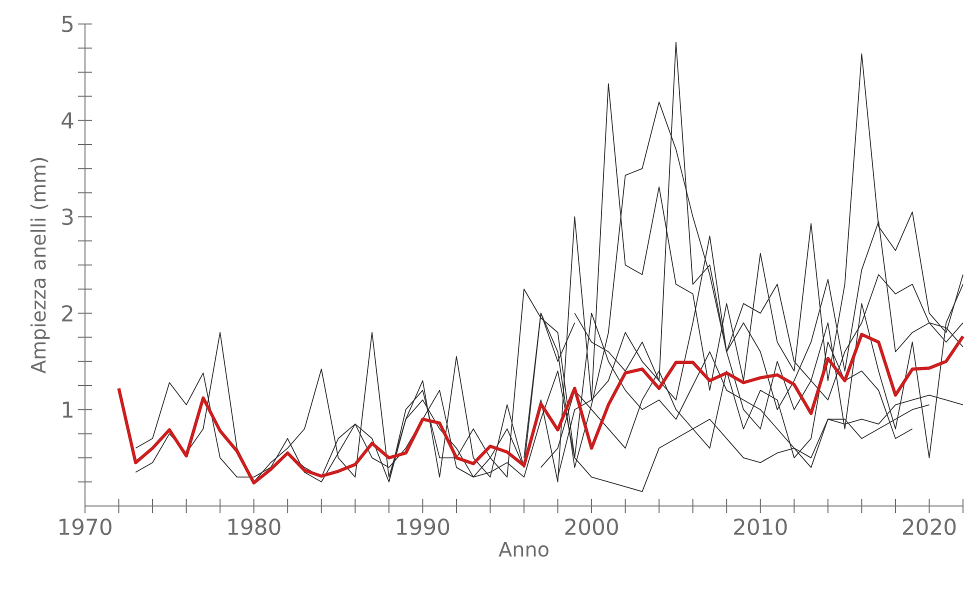 This screenshot has height=592, width=973. What do you see at coordinates (86, 527) in the screenshot?
I see `x-tick-label: 1970` at bounding box center [86, 527].